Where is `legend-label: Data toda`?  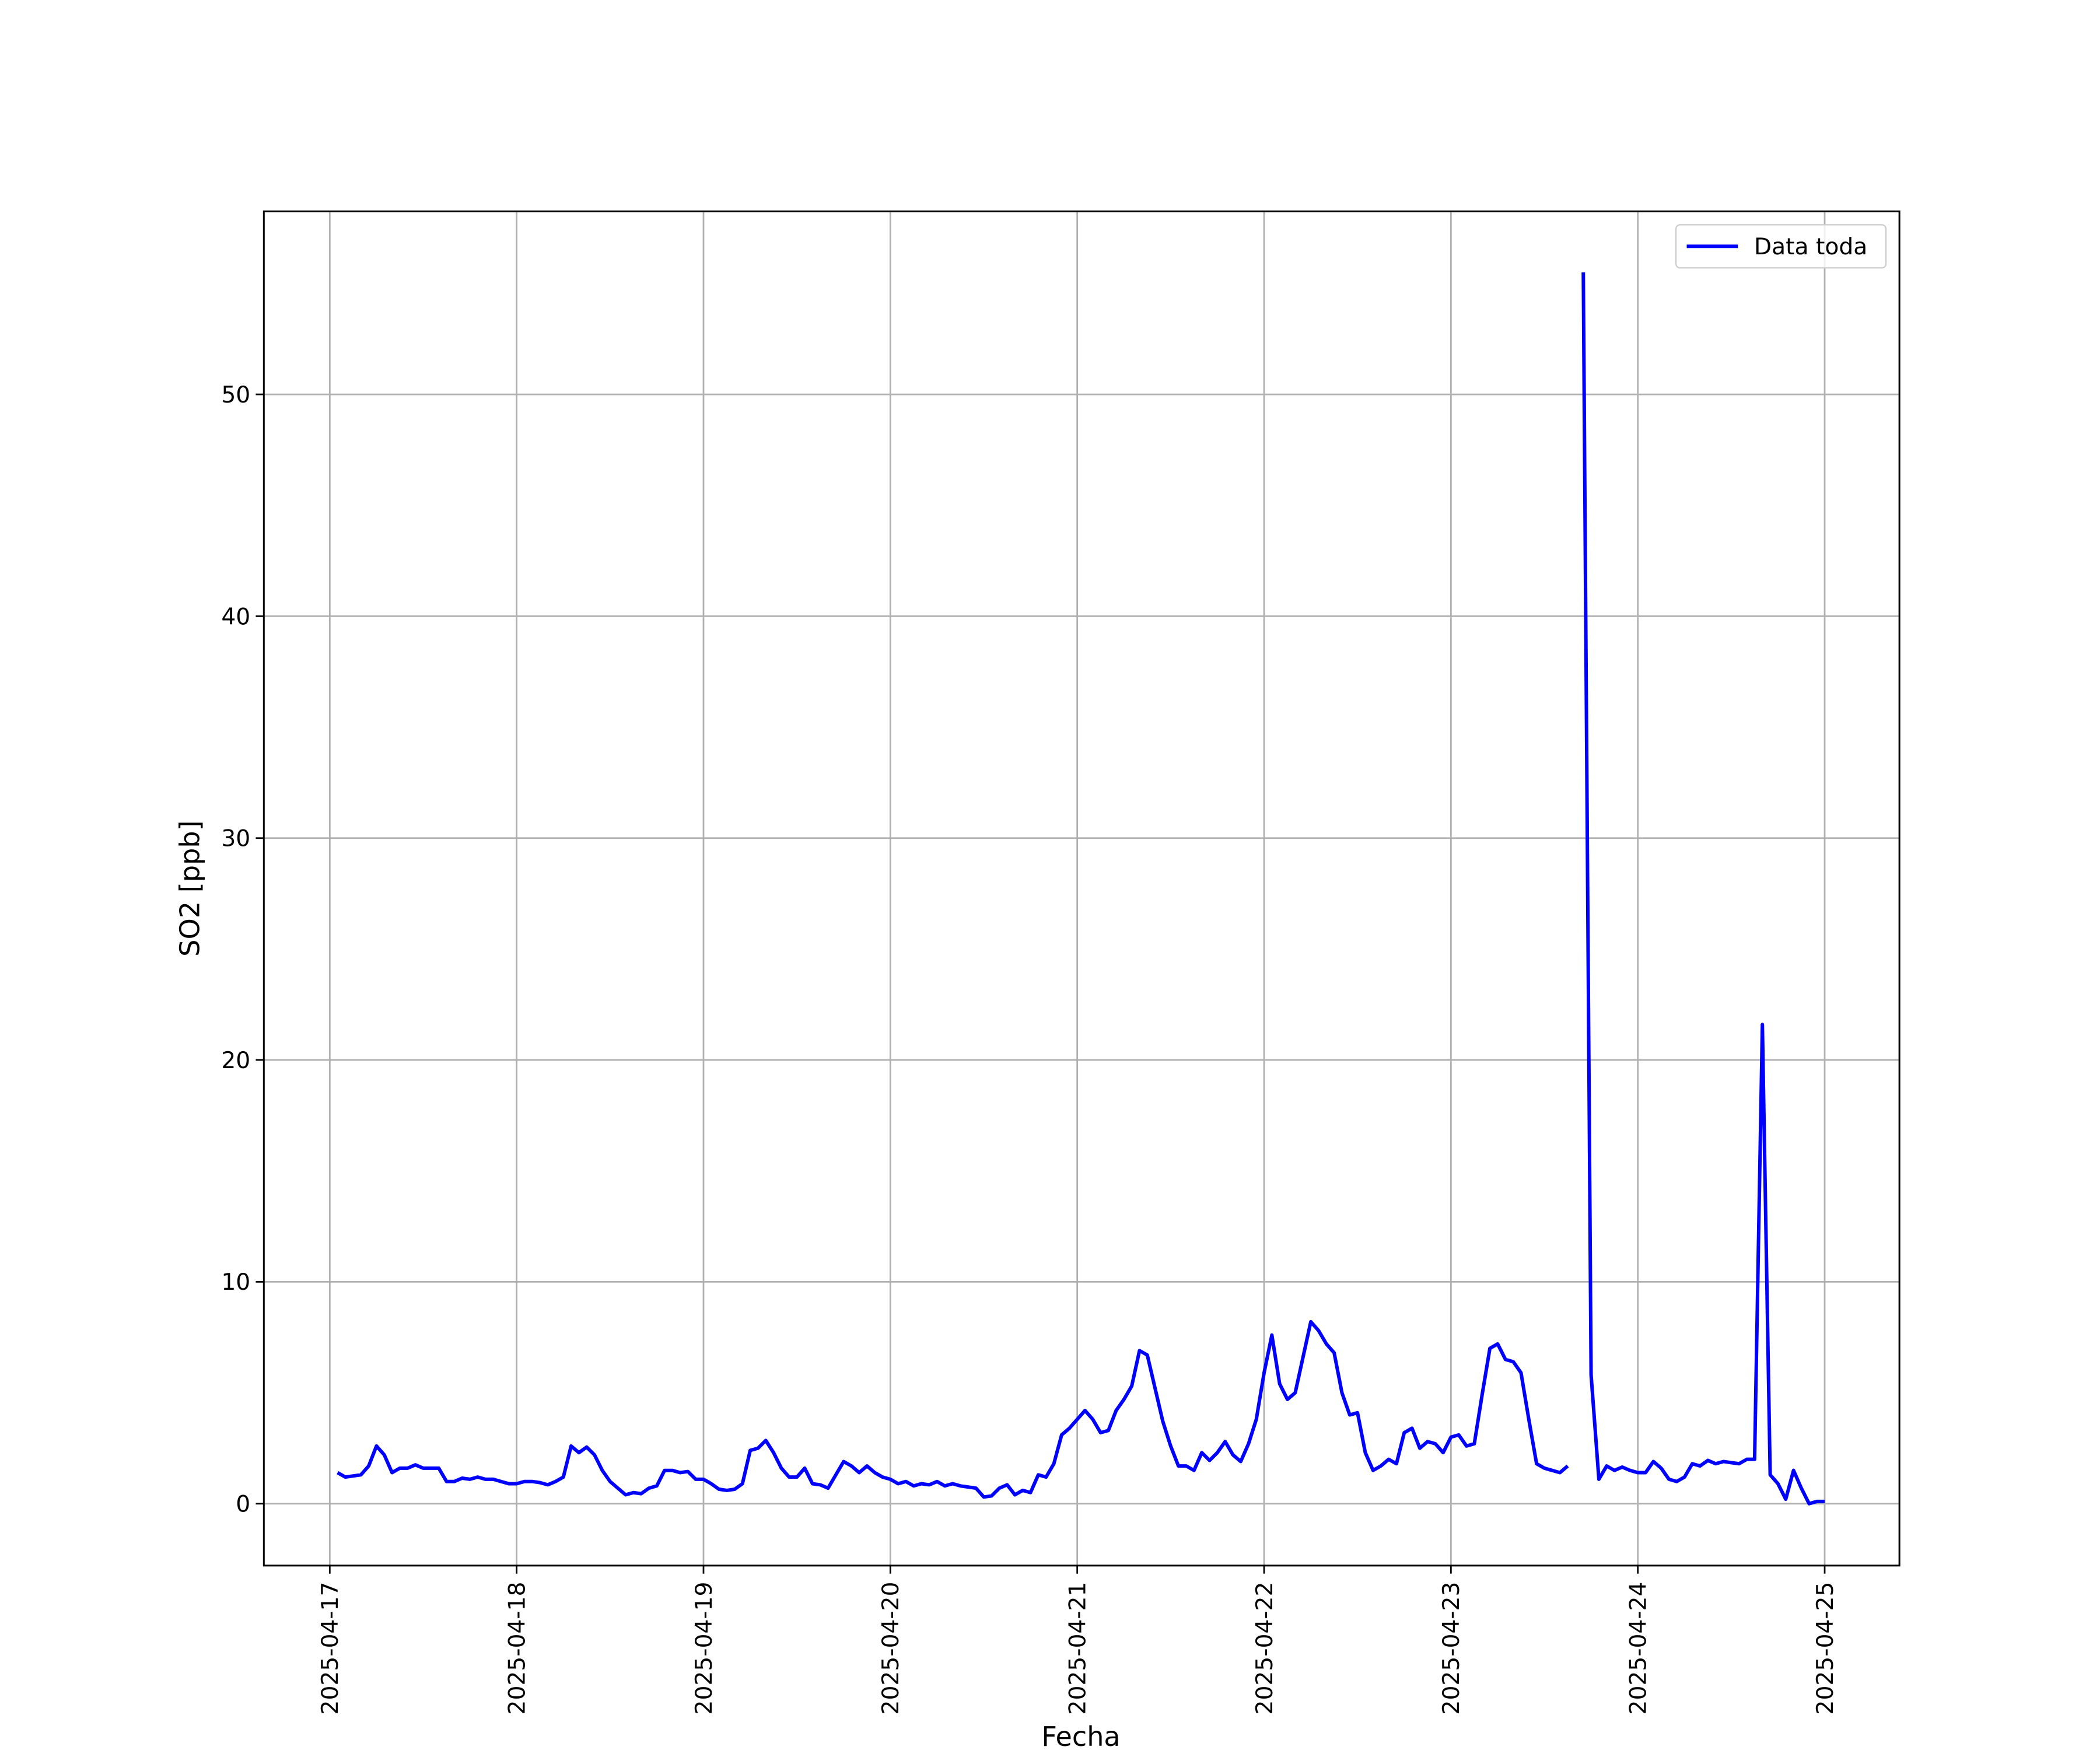 legend-label: Data toda is located at coordinates (1810, 247).